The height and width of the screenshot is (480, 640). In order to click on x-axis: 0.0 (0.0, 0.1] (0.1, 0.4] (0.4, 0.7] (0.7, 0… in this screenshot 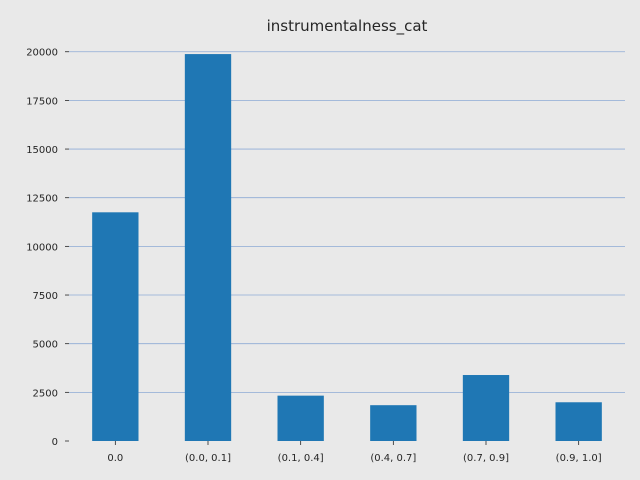, I will do `click(354, 452)`.